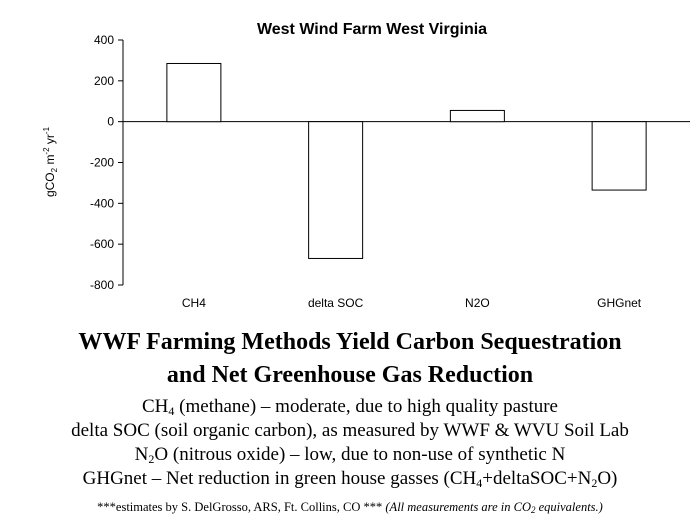 The image size is (700, 526). What do you see at coordinates (412, 303) in the screenshot?
I see `x-tick-labels: CH4 delta SOC N2O GHGnet` at bounding box center [412, 303].